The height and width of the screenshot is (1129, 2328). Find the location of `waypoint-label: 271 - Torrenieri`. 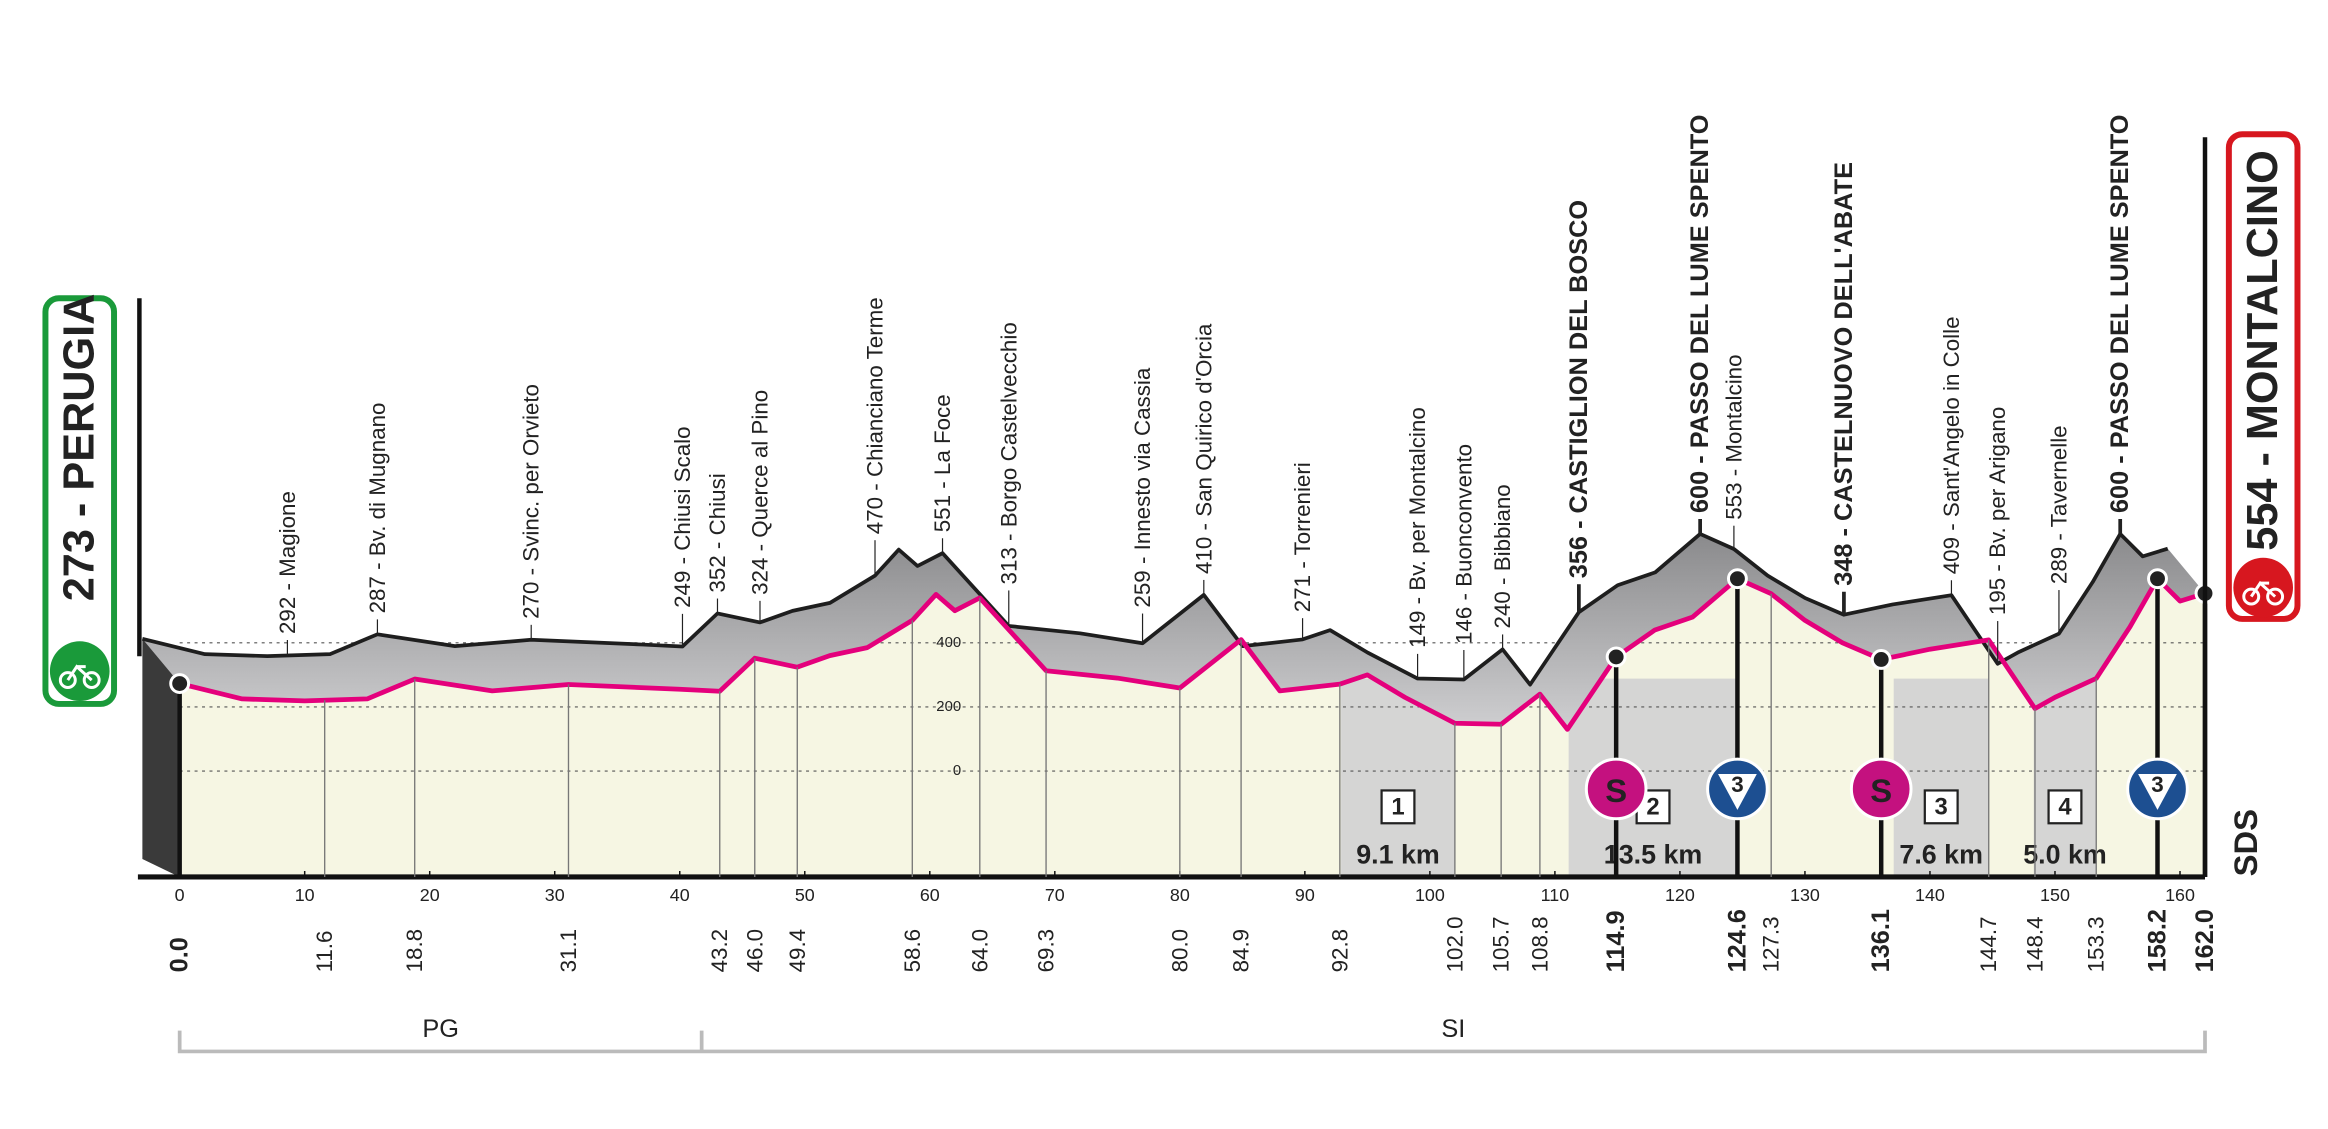

waypoint-label: 271 - Torrenieri is located at coordinates (1302, 537).